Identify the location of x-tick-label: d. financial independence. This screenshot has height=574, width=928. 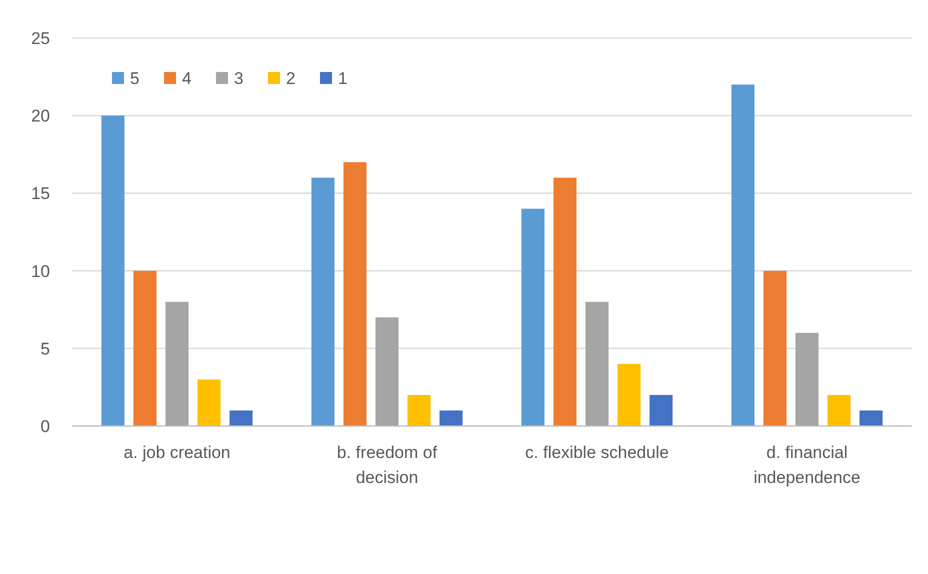
(807, 465).